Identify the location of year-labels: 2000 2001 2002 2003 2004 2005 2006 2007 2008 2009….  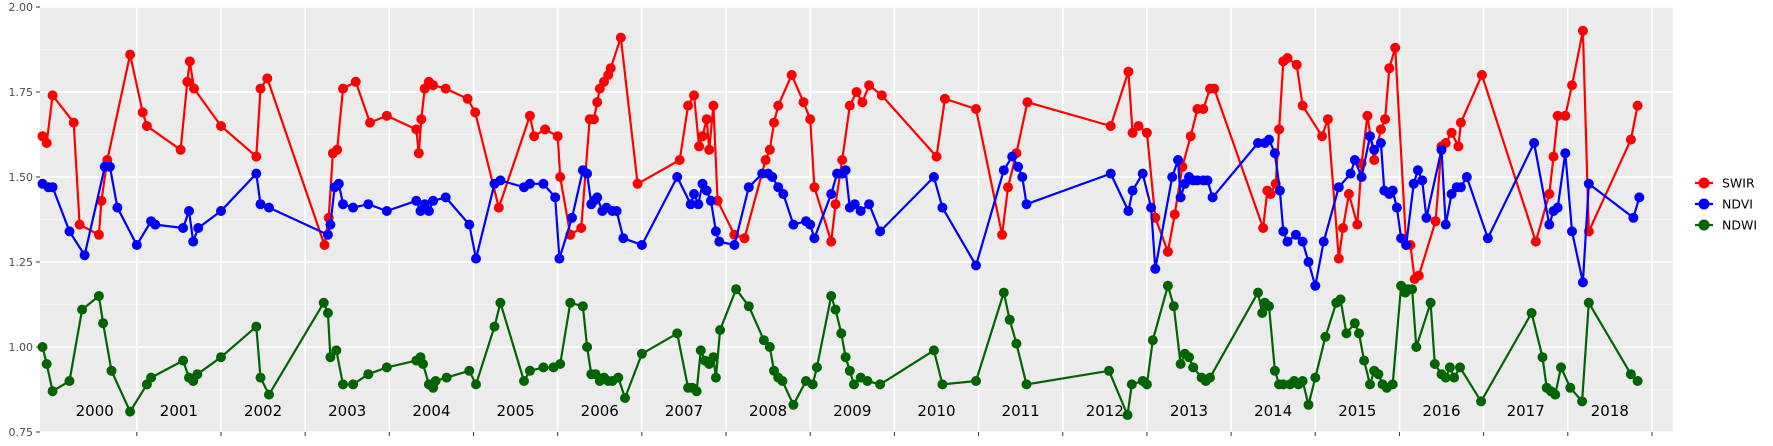
(852, 411).